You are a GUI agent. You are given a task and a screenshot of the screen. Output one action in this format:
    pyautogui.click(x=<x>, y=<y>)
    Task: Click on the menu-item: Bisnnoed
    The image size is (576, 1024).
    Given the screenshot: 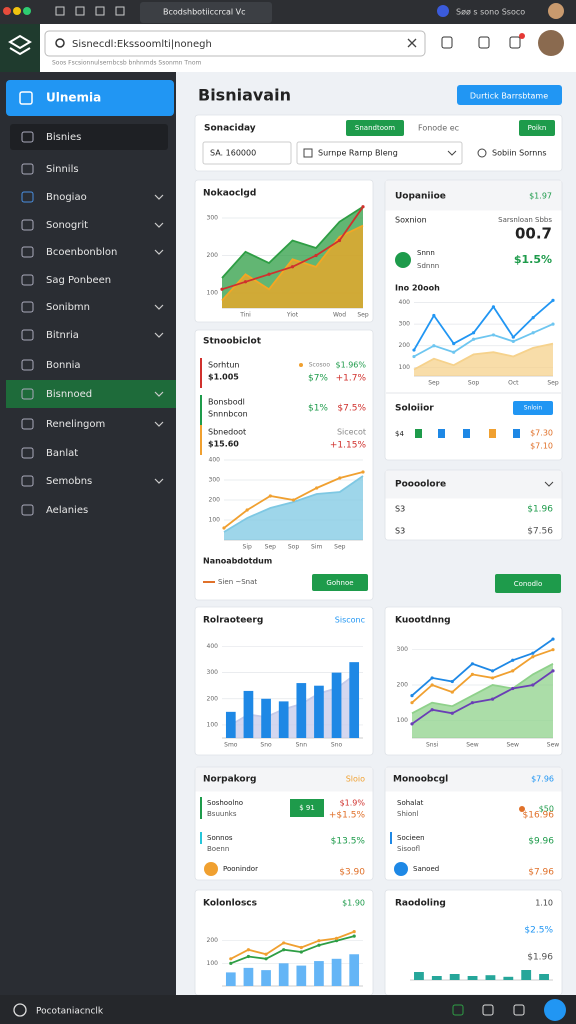 What is the action you would take?
    pyautogui.click(x=69, y=394)
    